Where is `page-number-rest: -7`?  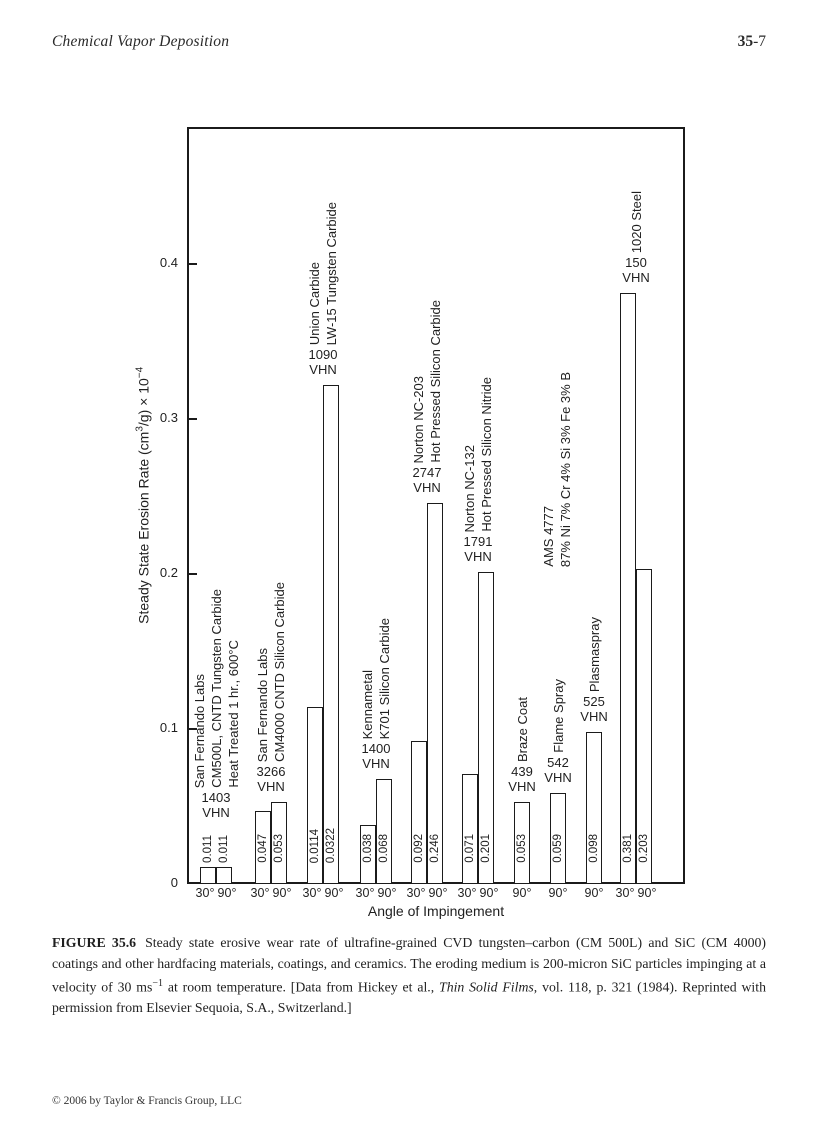
page-number-rest: -7 is located at coordinates (759, 41).